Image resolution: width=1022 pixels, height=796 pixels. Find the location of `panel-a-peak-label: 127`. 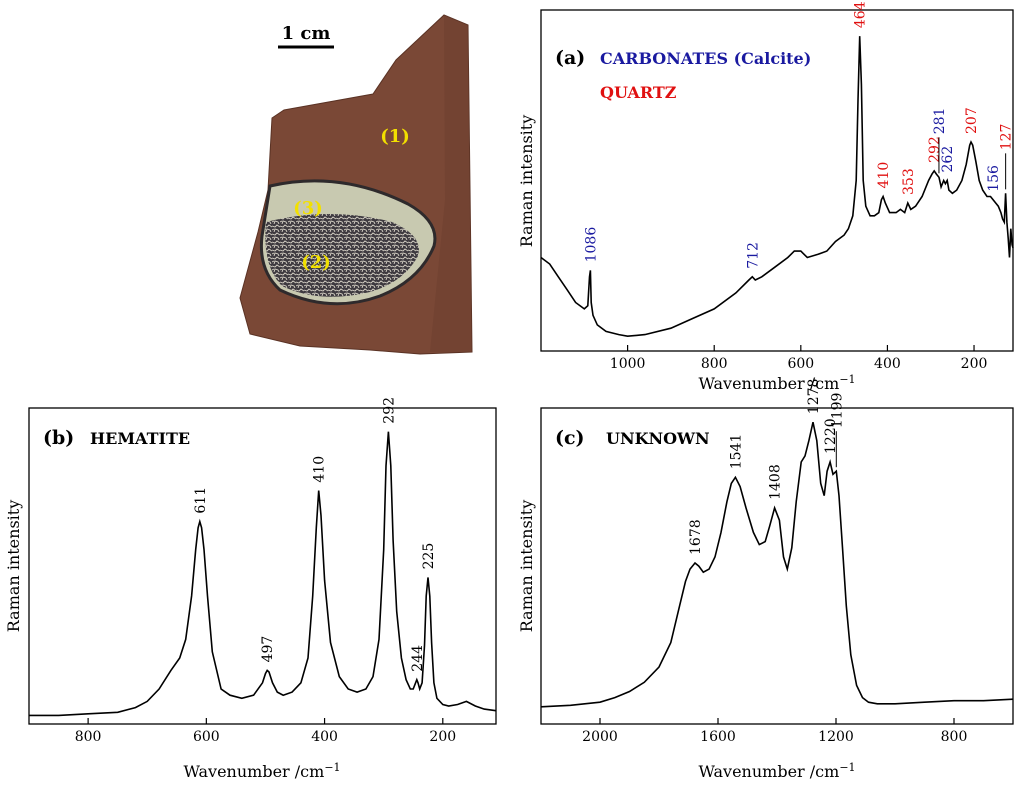

panel-a-peak-label: 127 is located at coordinates (1007, 137).